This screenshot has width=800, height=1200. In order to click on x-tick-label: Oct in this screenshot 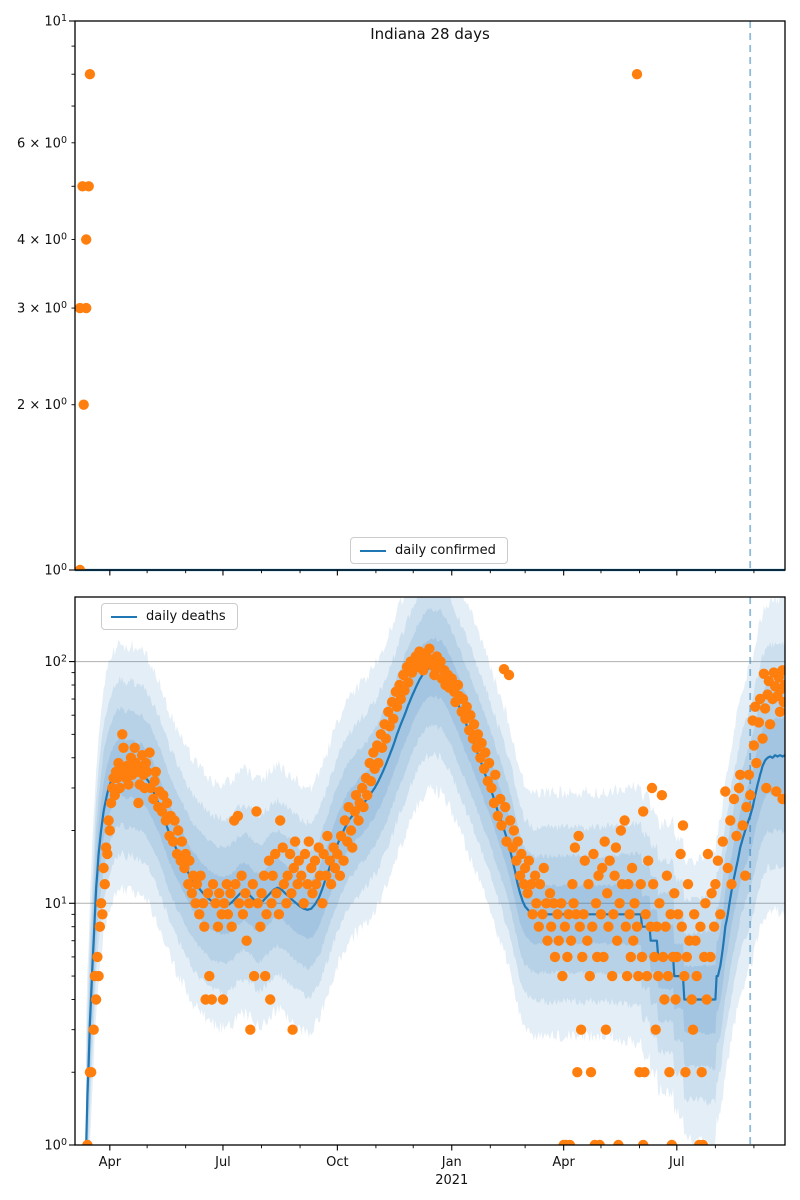, I will do `click(337, 1162)`.